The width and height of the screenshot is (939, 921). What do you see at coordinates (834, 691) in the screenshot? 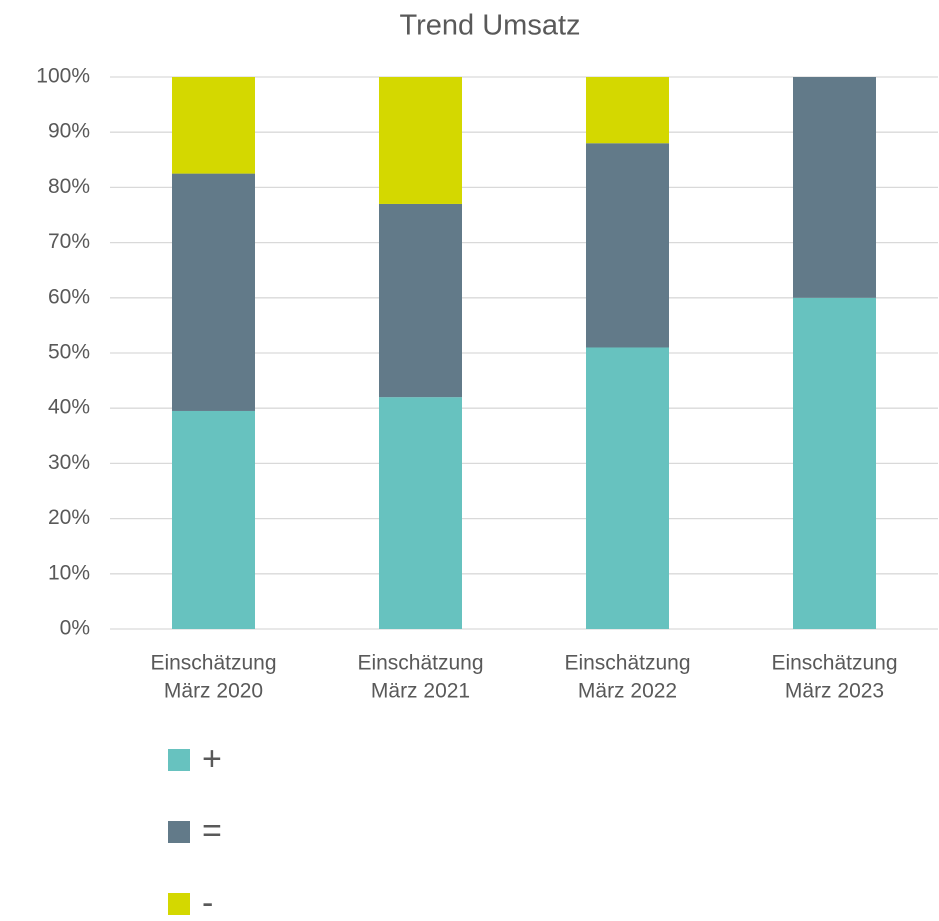
I see `x-tick-label: März 2023` at bounding box center [834, 691].